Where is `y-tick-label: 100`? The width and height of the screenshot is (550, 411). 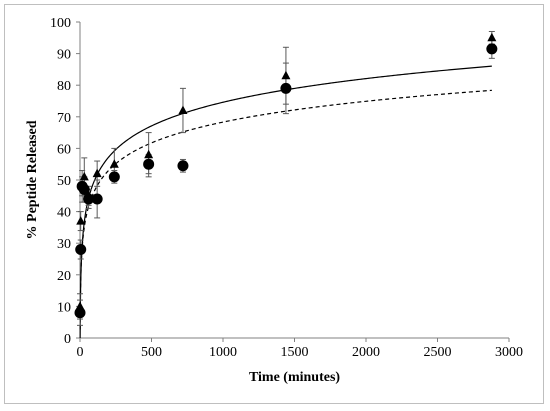 y-tick-label: 100 is located at coordinates (60, 23).